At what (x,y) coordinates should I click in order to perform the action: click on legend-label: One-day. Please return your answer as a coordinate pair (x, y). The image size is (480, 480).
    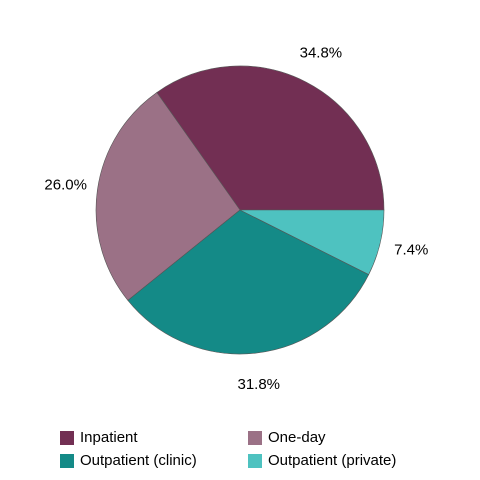
    Looking at the image, I should click on (297, 437).